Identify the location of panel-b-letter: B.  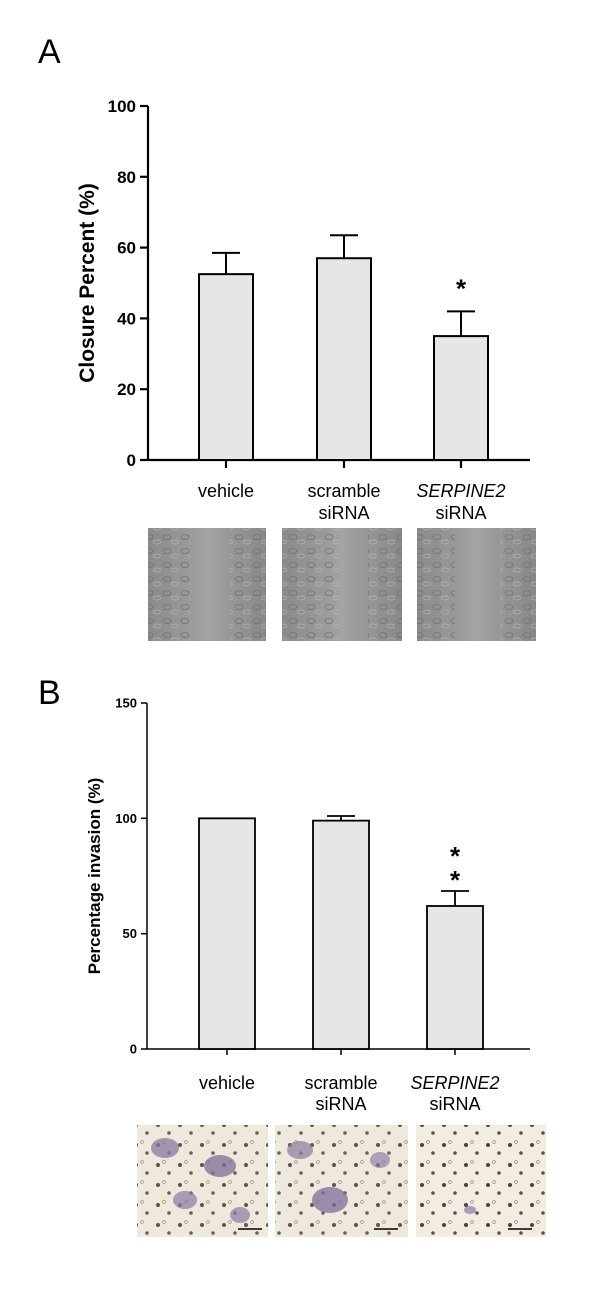
(49, 693).